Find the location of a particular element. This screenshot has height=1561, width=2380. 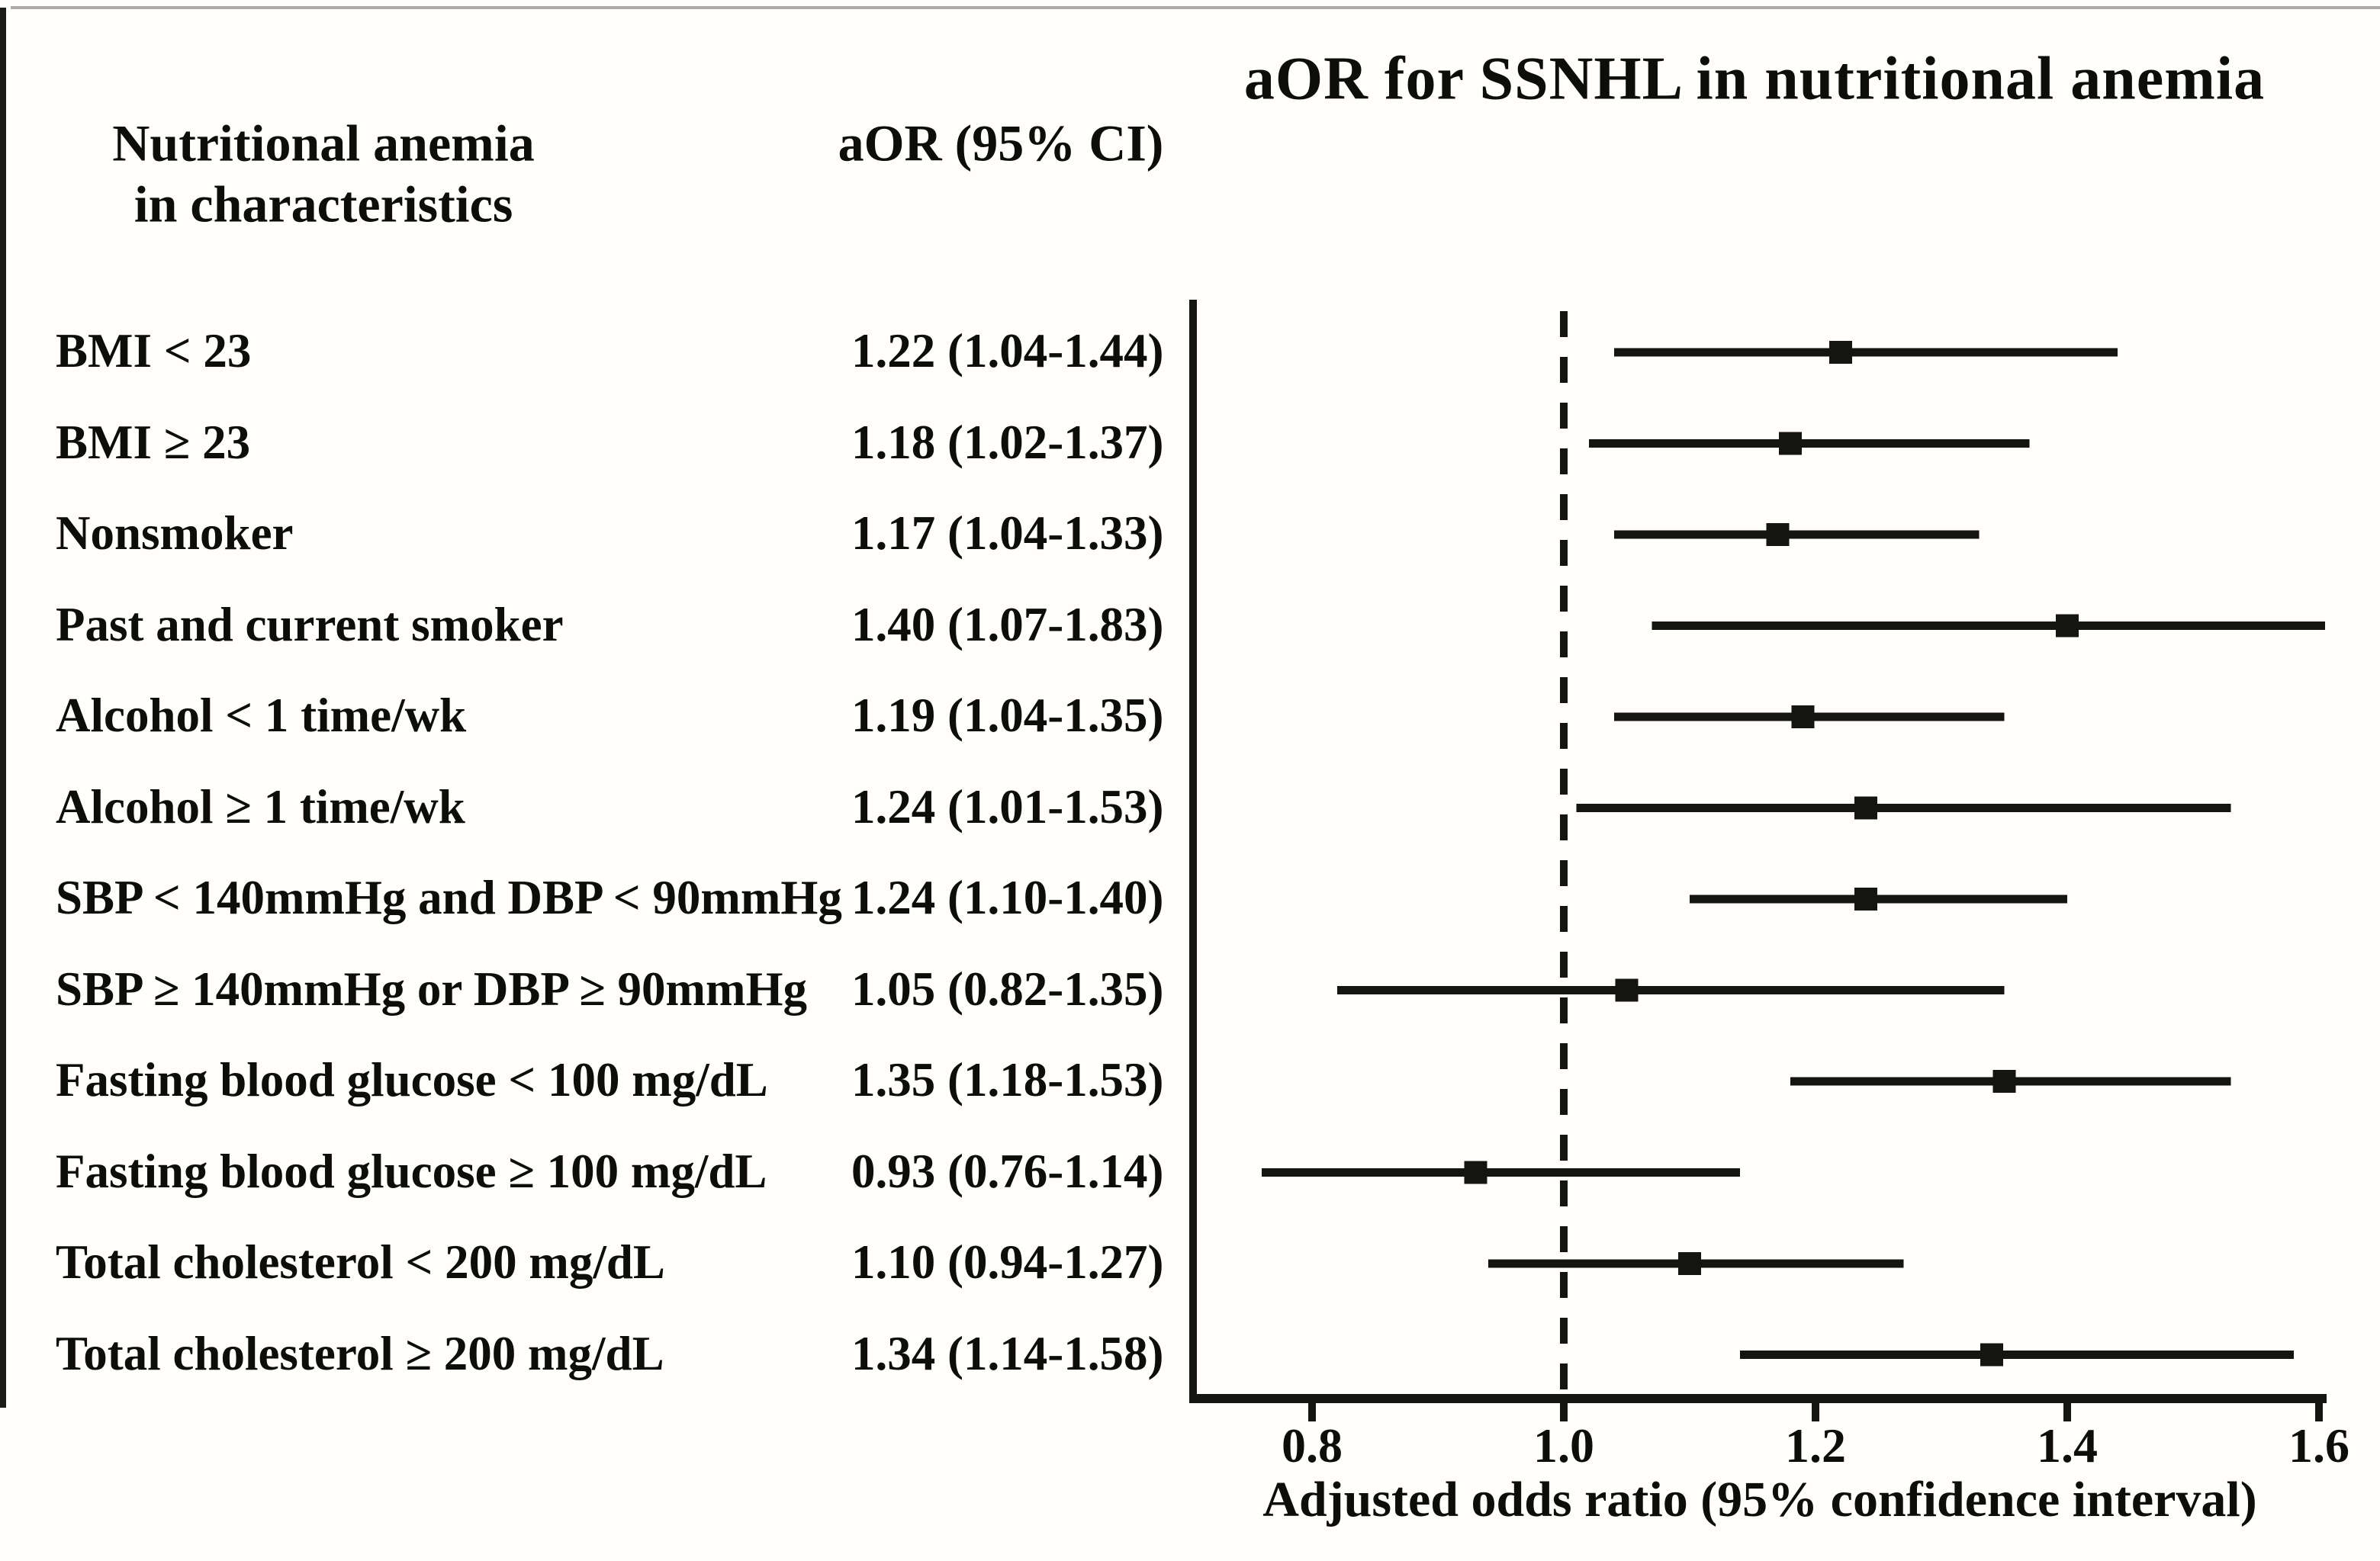

x-axis-tick-label: 1.2 is located at coordinates (1815, 1445).